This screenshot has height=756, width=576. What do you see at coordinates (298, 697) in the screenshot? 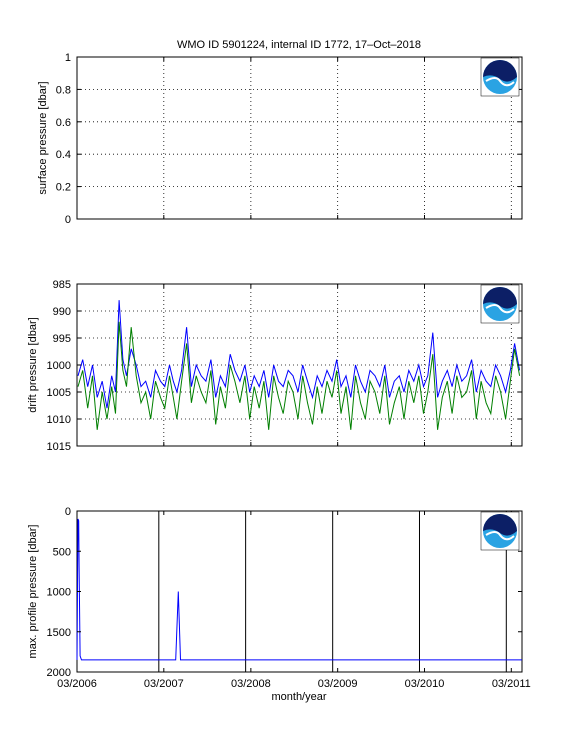
I see `x-axis-label: month/year` at bounding box center [298, 697].